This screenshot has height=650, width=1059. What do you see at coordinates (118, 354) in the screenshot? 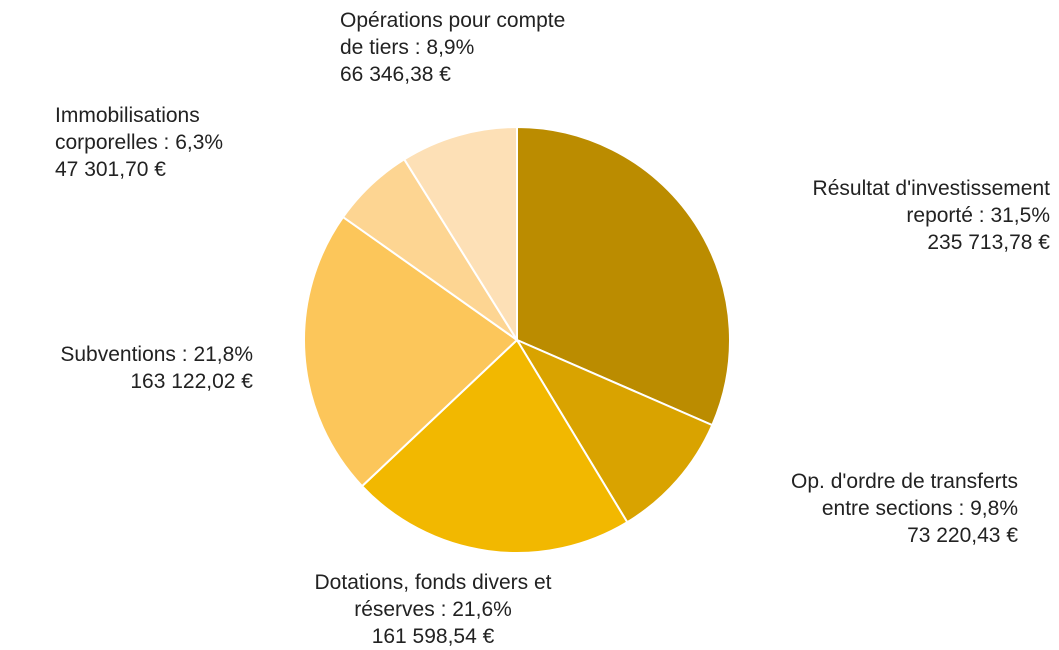
I see `category-name: Subventions` at bounding box center [118, 354].